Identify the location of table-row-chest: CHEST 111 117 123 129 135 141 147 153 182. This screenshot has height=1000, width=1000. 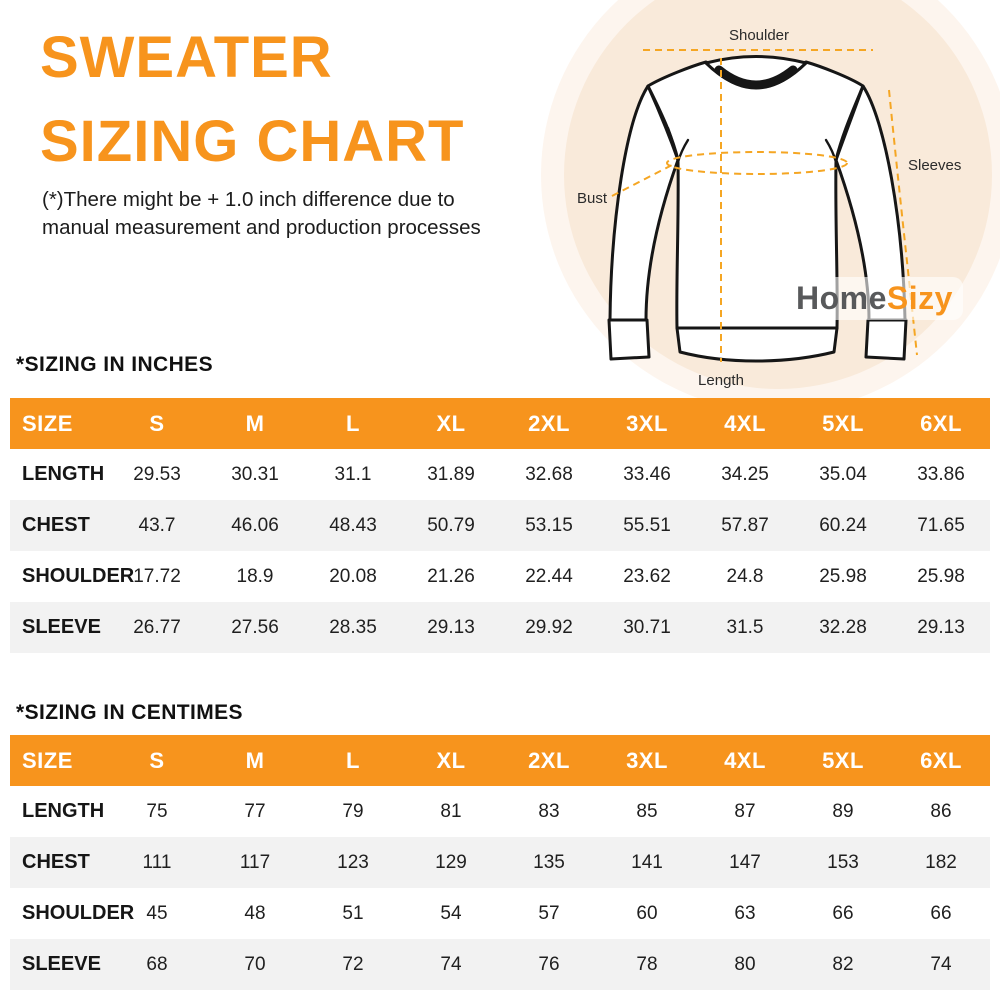
(500, 862).